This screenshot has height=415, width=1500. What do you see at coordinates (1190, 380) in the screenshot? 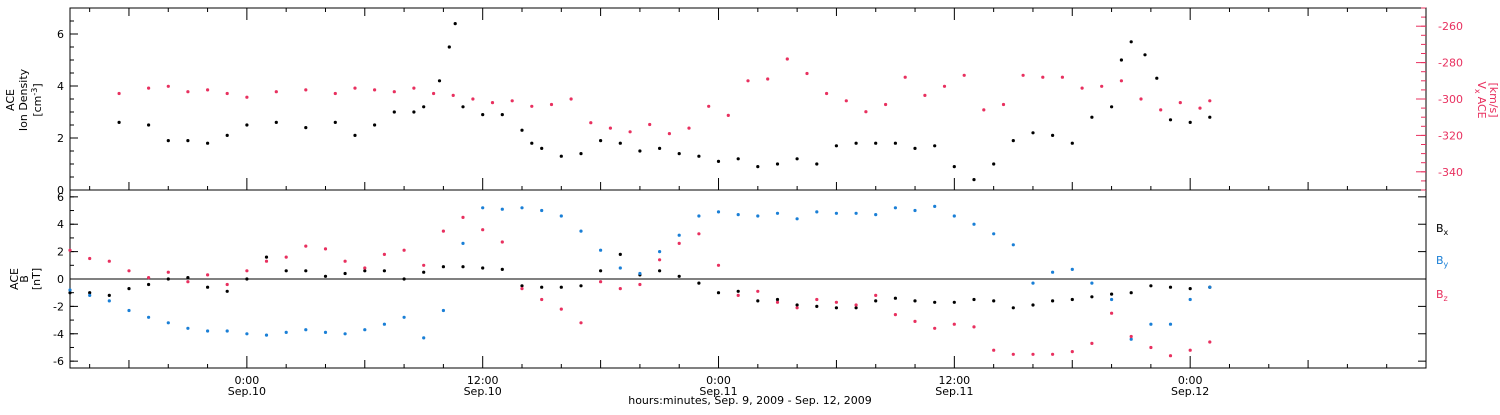
I see `x-tick-time: 0:00` at bounding box center [1190, 380].